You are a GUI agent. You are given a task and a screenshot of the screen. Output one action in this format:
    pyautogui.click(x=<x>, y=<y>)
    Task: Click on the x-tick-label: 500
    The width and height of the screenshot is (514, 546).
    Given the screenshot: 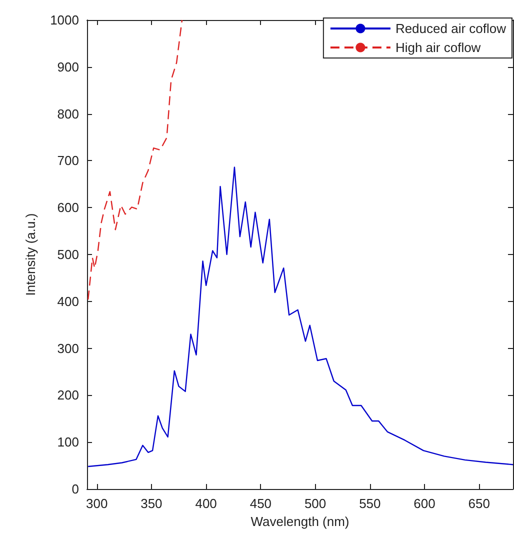 What is the action you would take?
    pyautogui.click(x=315, y=503)
    